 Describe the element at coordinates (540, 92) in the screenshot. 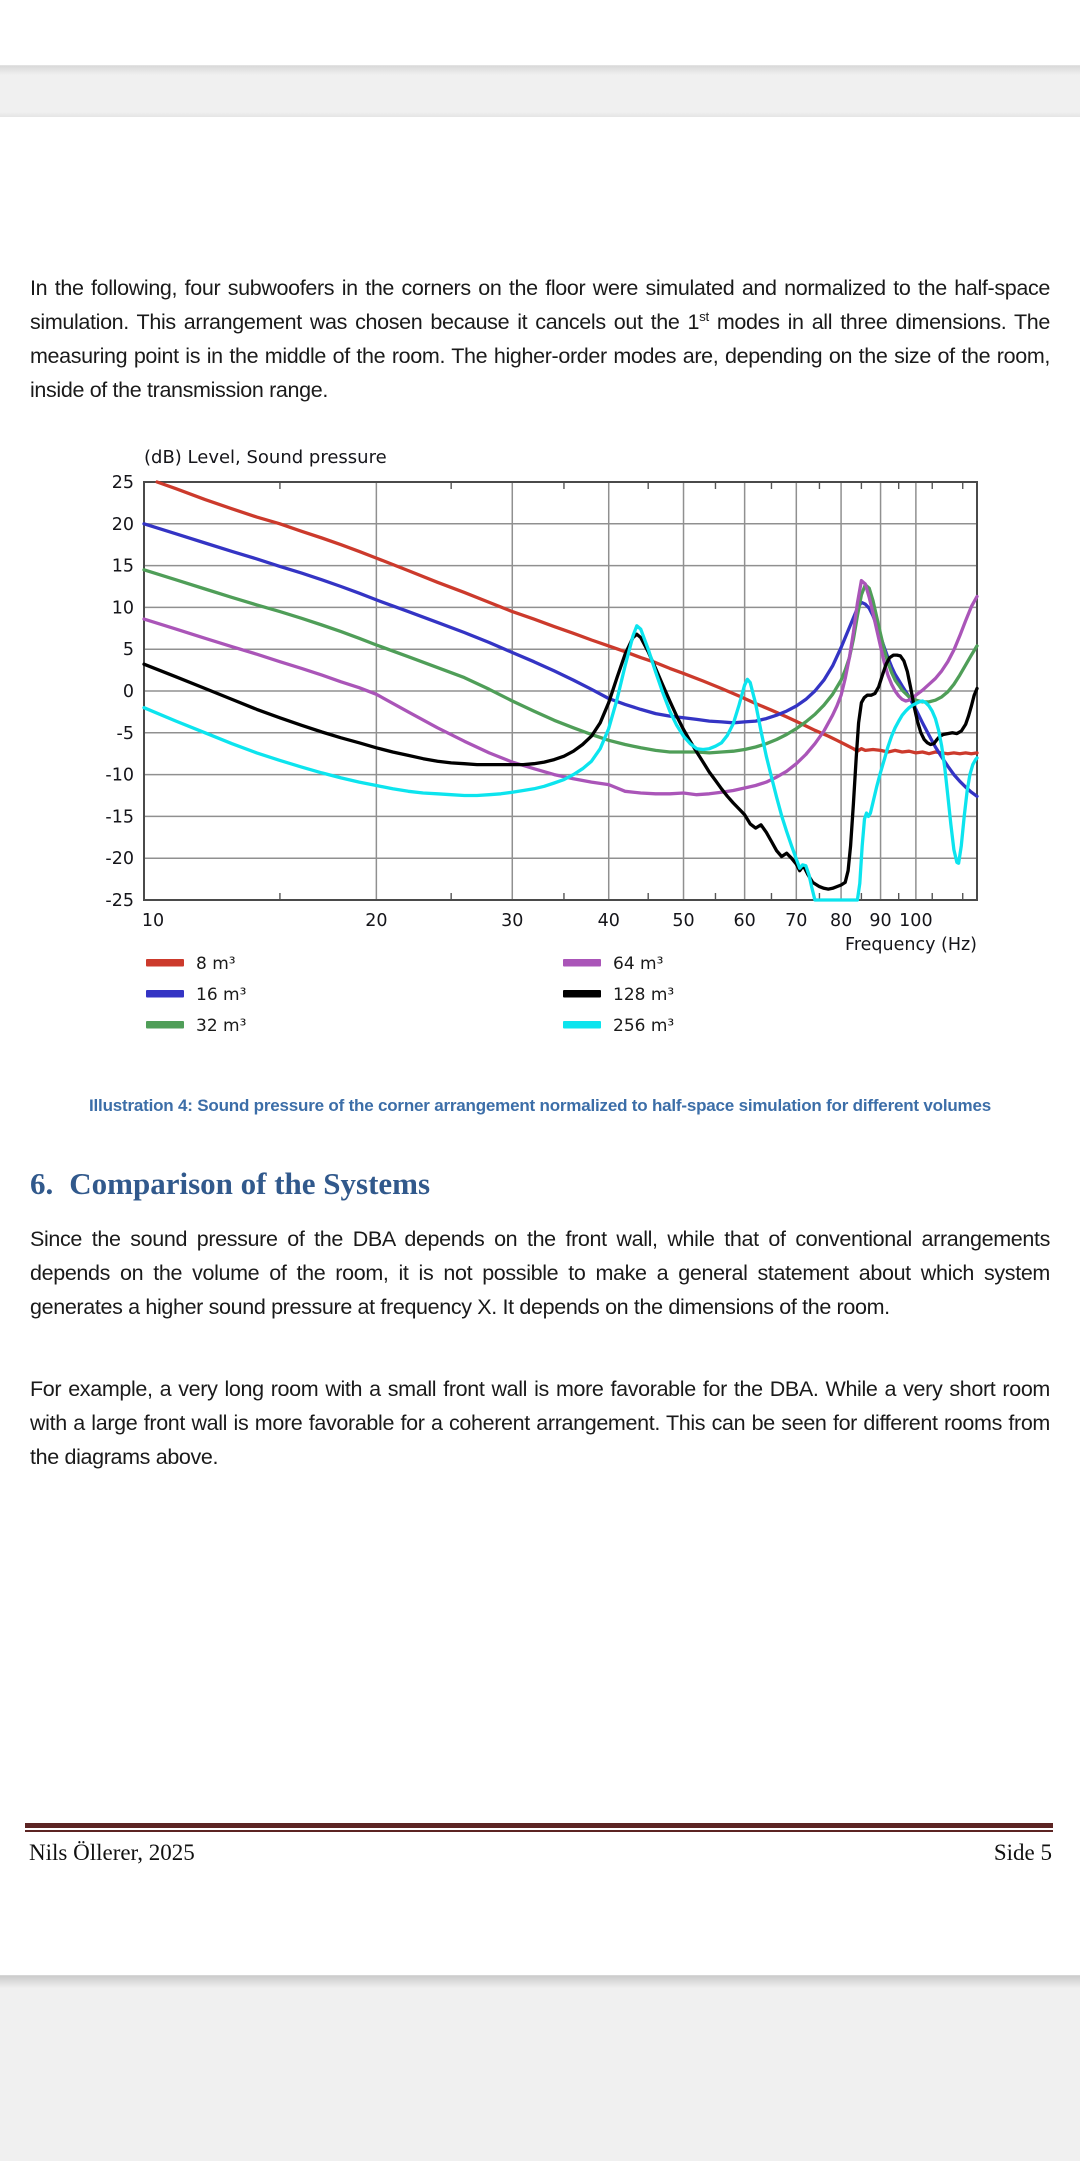

I see `page-gap` at that location.